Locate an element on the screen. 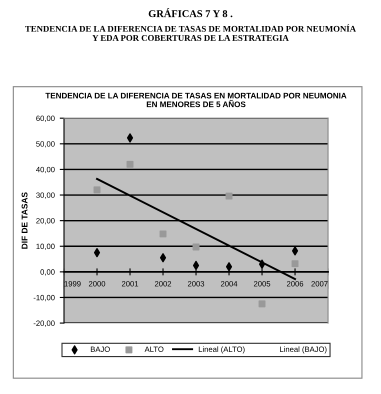 The image size is (381, 394). chart-title: TENDENCIA DE LA DIFERENCIA DE TASAS EN MORTALIDAD POR NEUMONIA EN MENORES DE 5 AÑOS is located at coordinates (195, 100).